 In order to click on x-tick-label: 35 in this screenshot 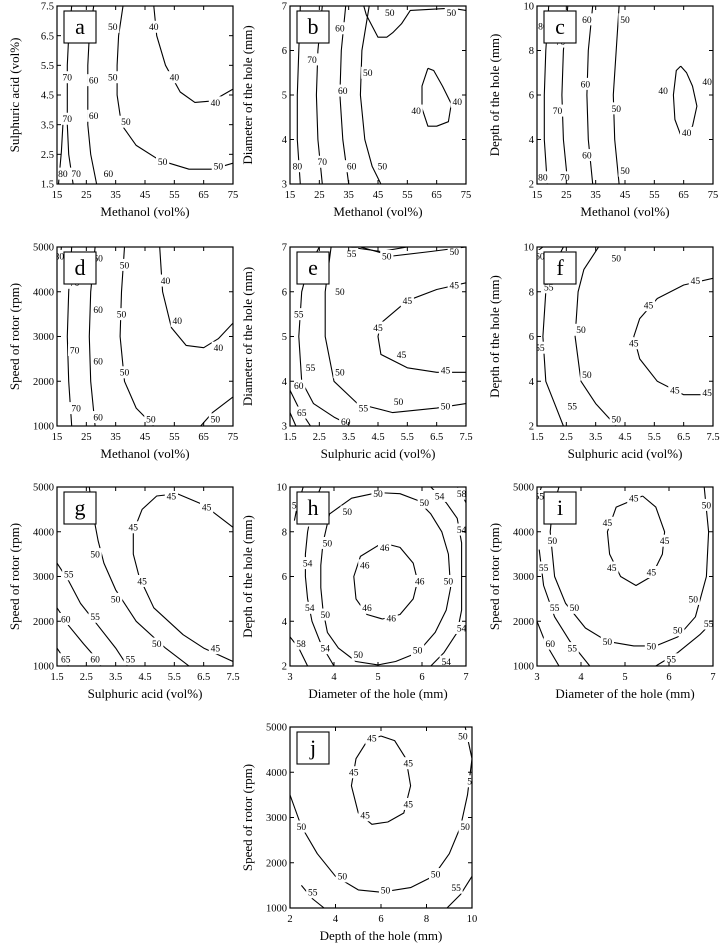, I will do `click(115, 437)`.